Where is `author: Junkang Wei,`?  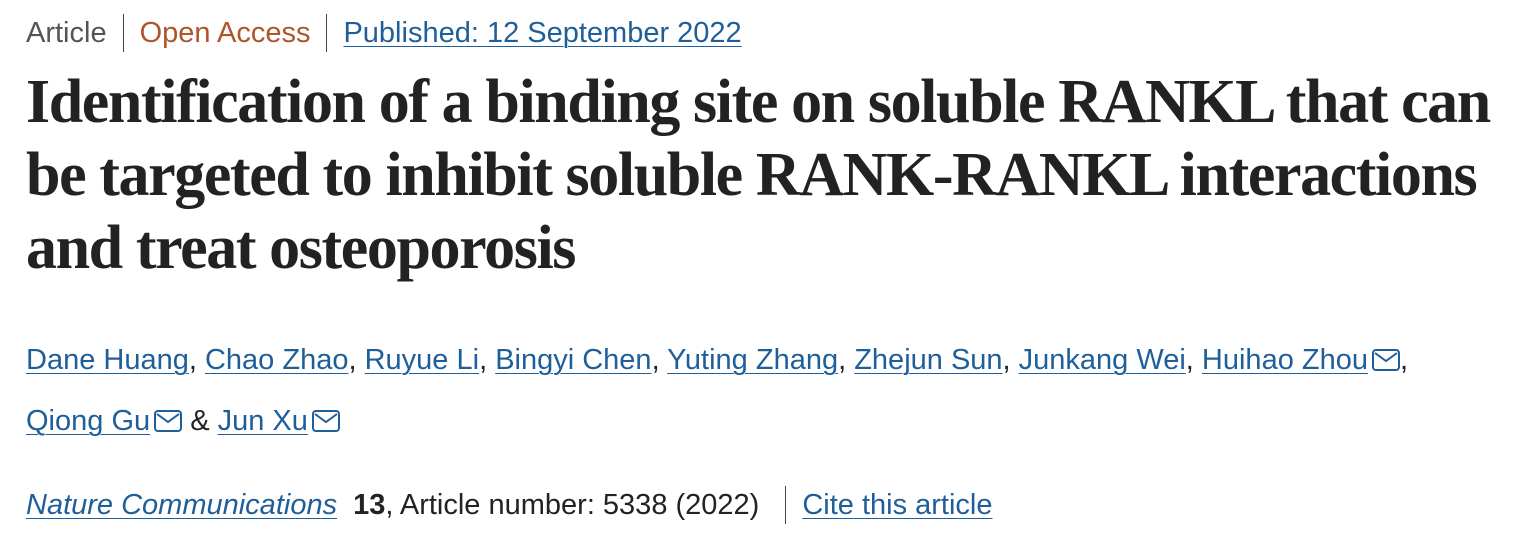 author: Junkang Wei, is located at coordinates (1106, 360).